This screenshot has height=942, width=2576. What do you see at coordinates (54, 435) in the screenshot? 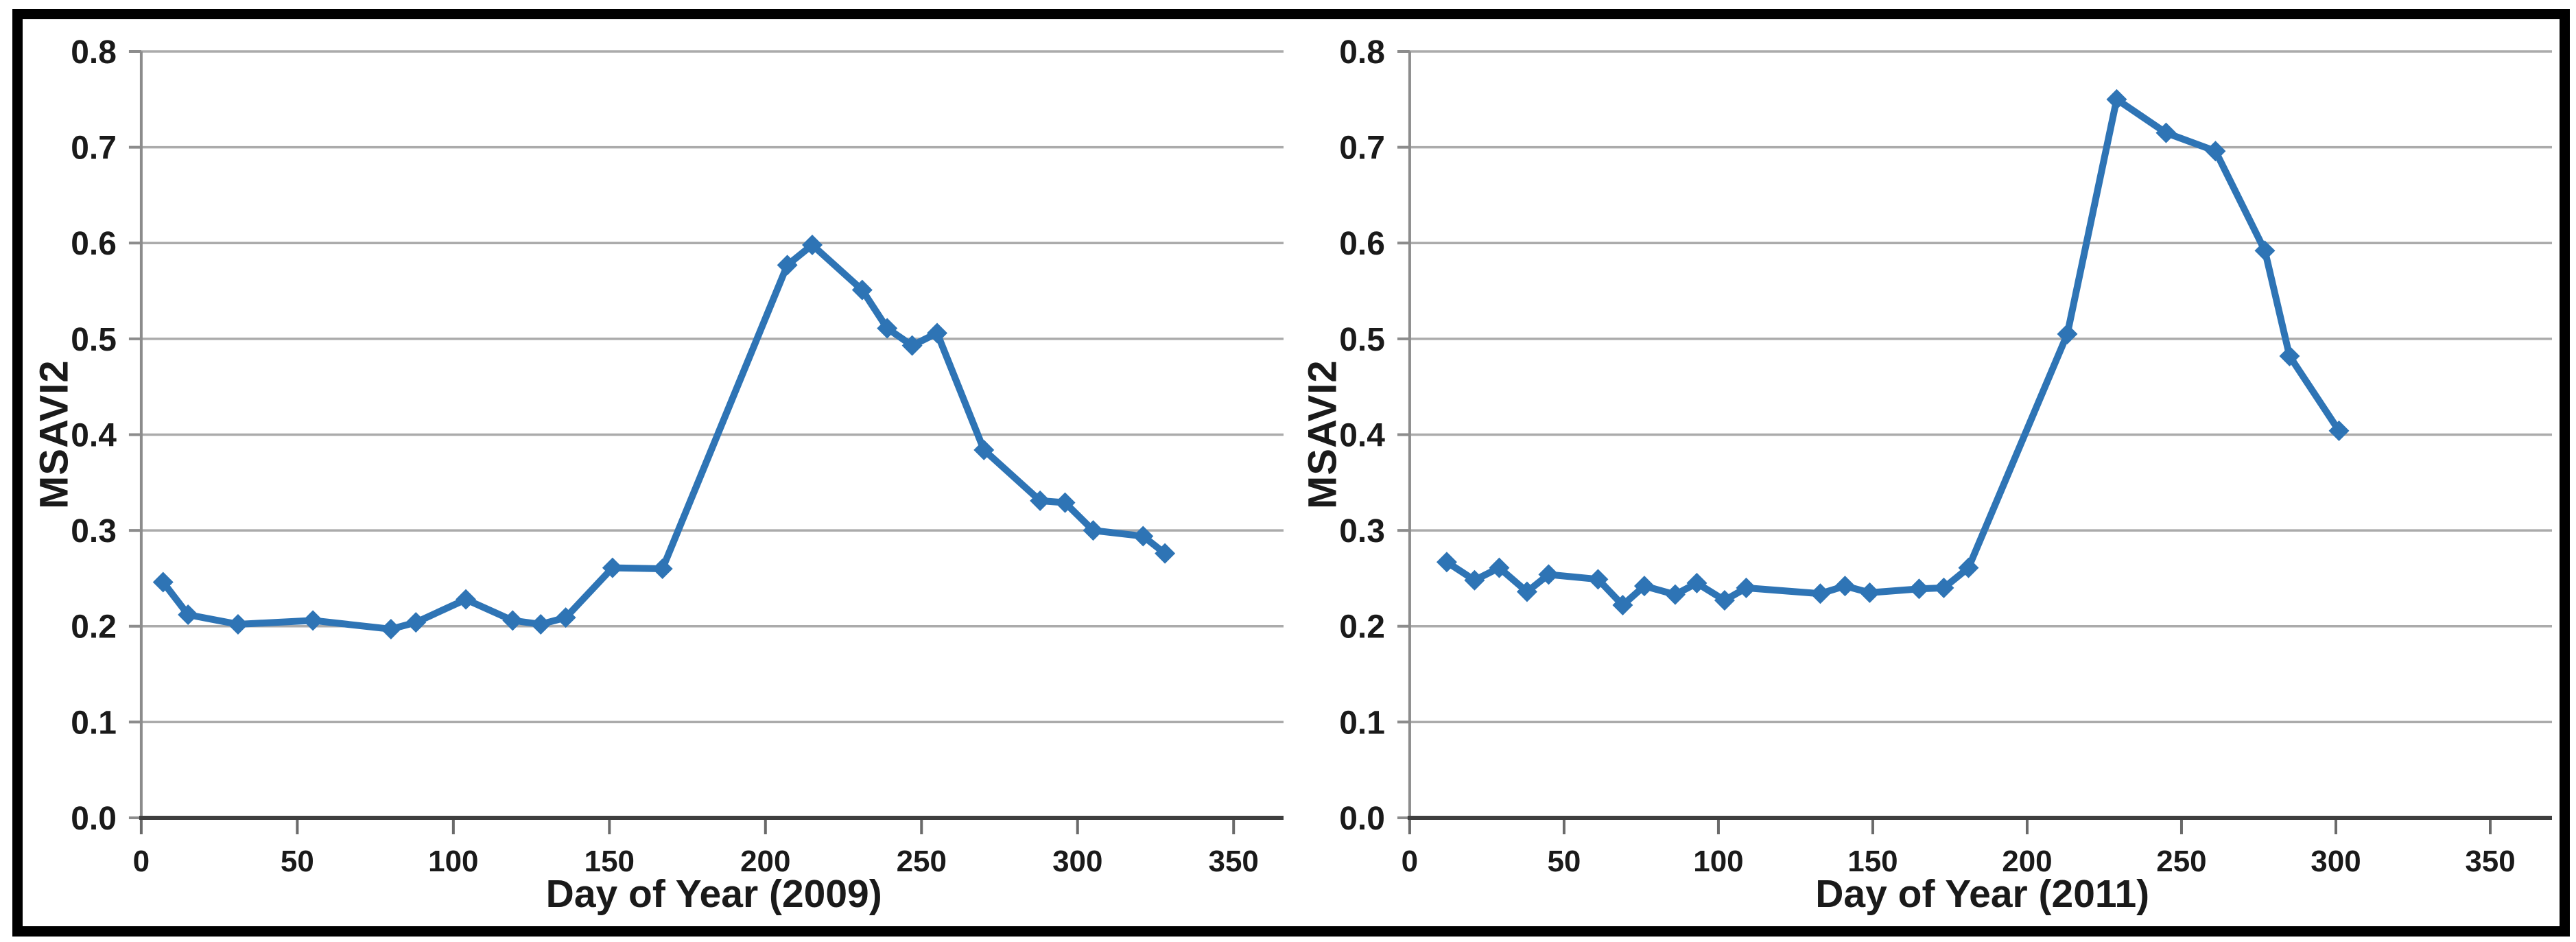
I see `y-axis-title-2009: MSAVI2` at bounding box center [54, 435].